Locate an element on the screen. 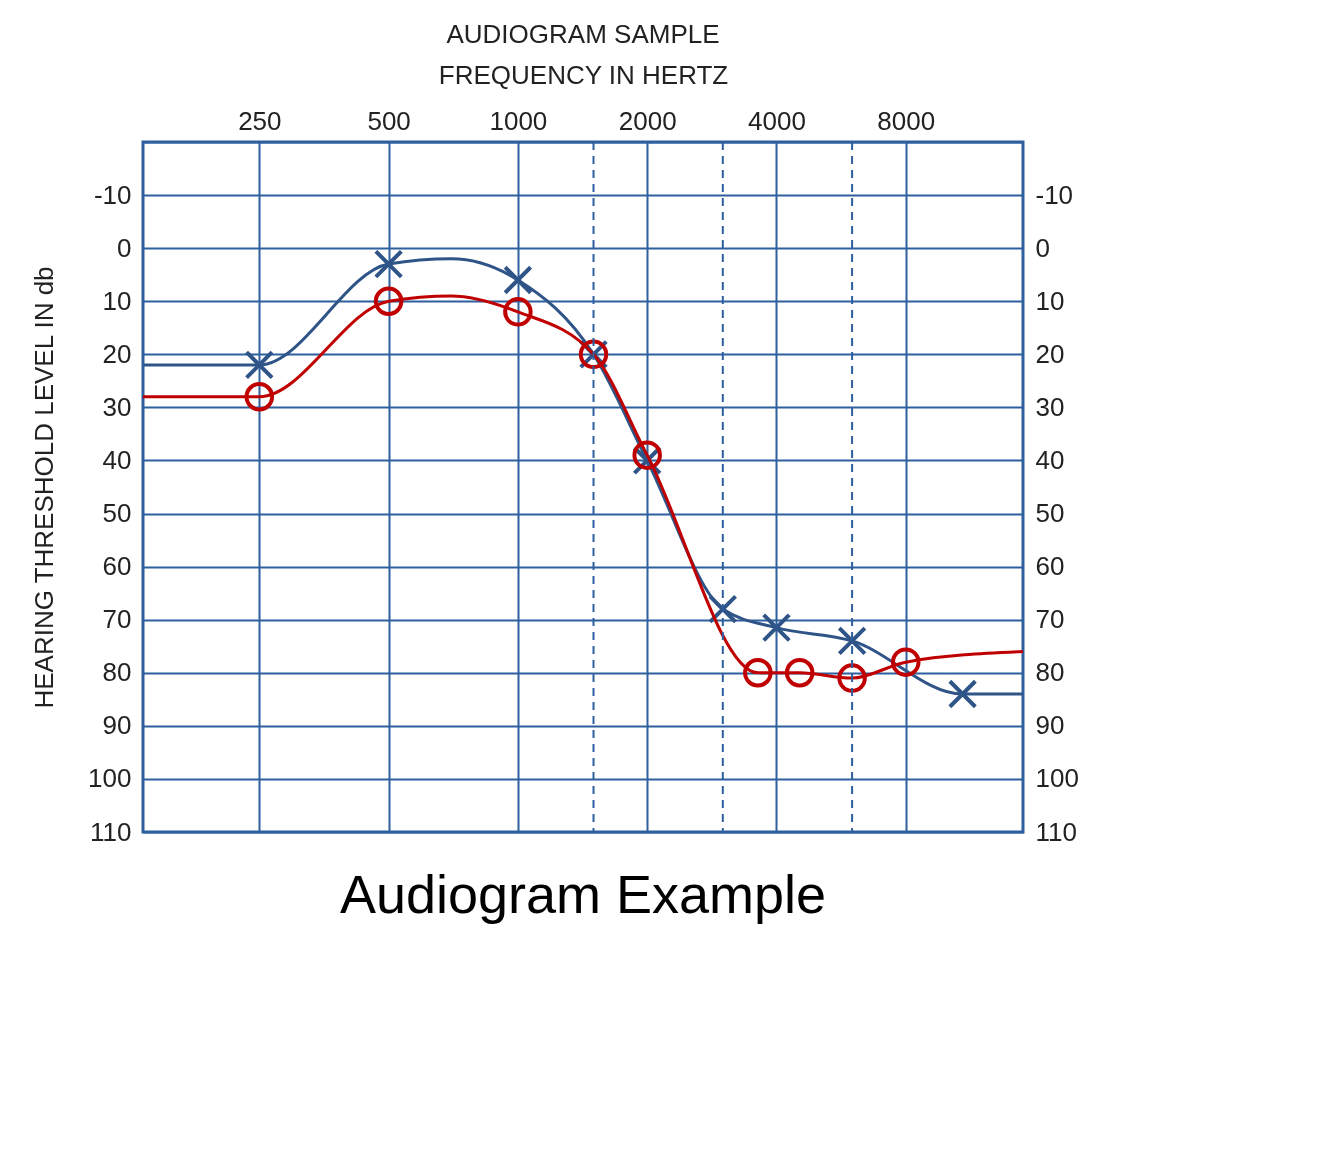  y2-tick-label: 110 is located at coordinates (1056, 831).